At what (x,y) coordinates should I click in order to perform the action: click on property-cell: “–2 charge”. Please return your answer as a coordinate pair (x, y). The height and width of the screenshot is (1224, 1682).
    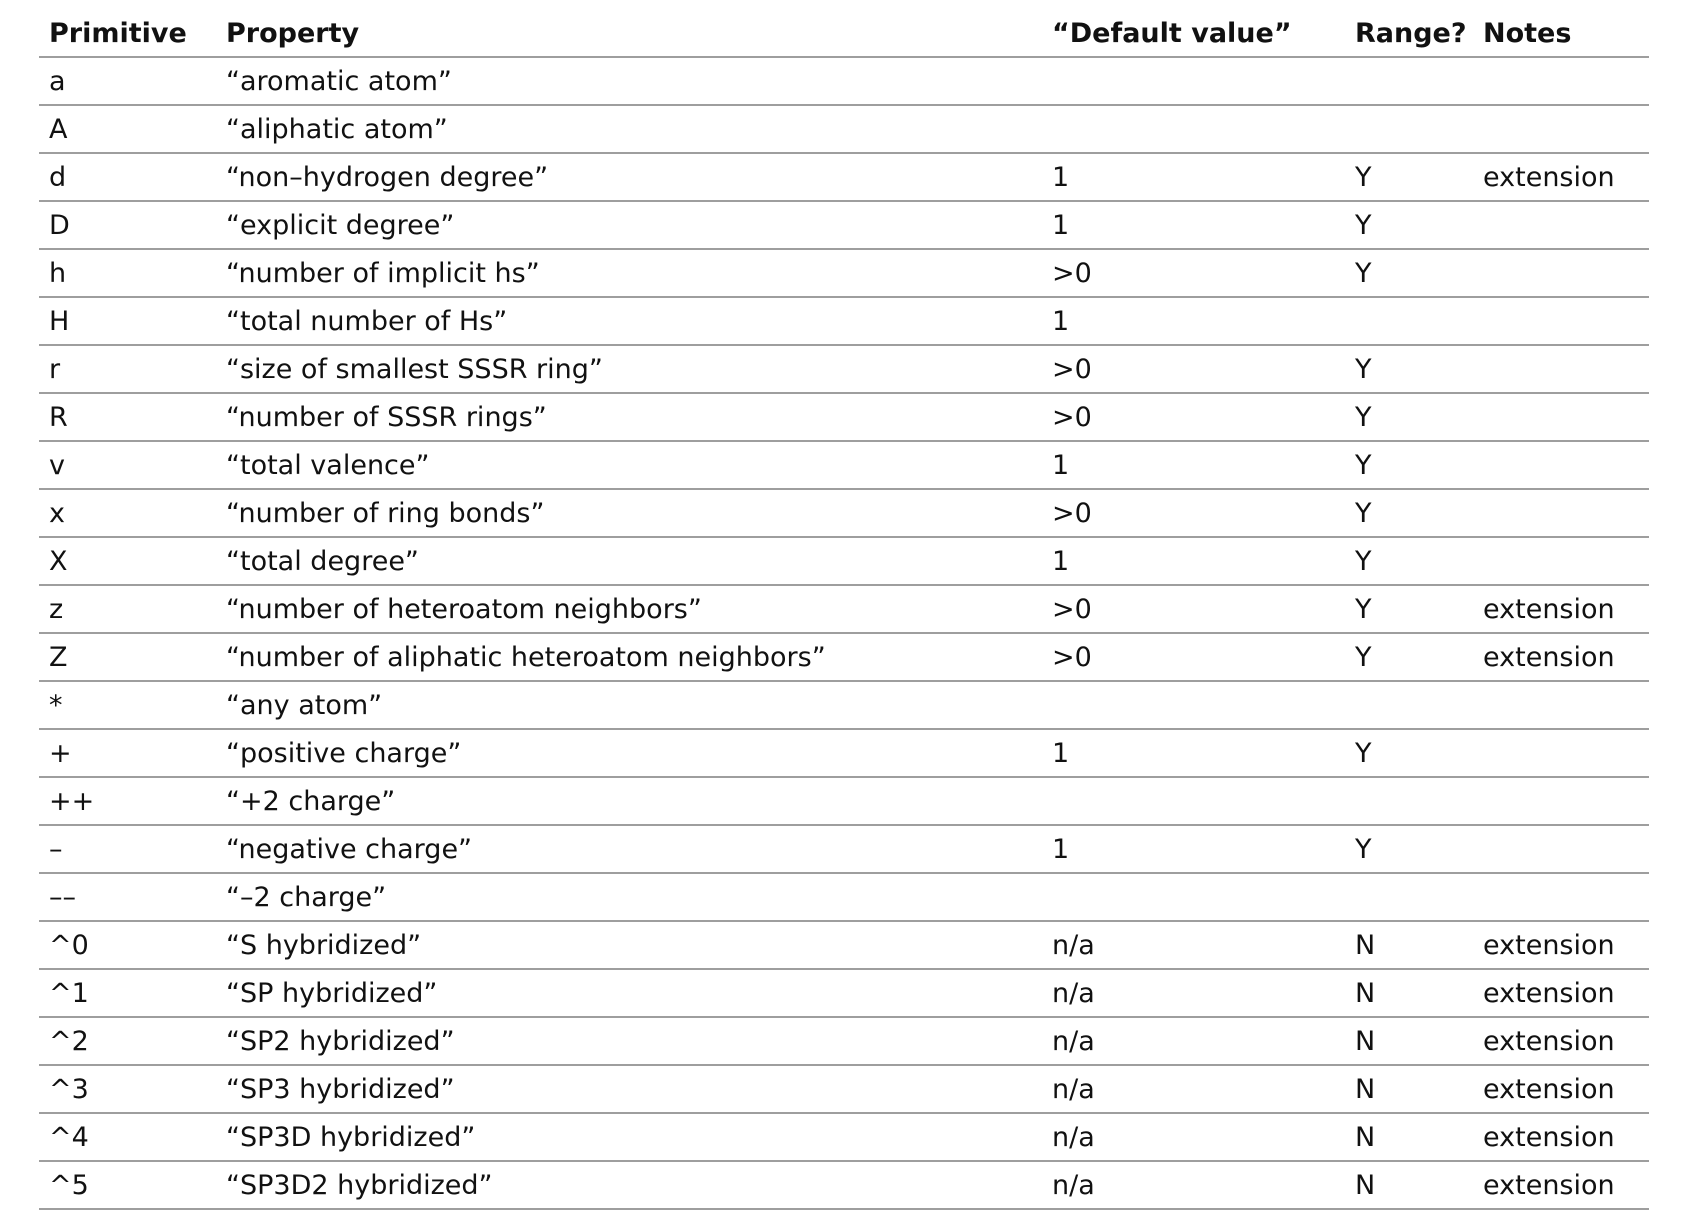
    Looking at the image, I should click on (629, 897).